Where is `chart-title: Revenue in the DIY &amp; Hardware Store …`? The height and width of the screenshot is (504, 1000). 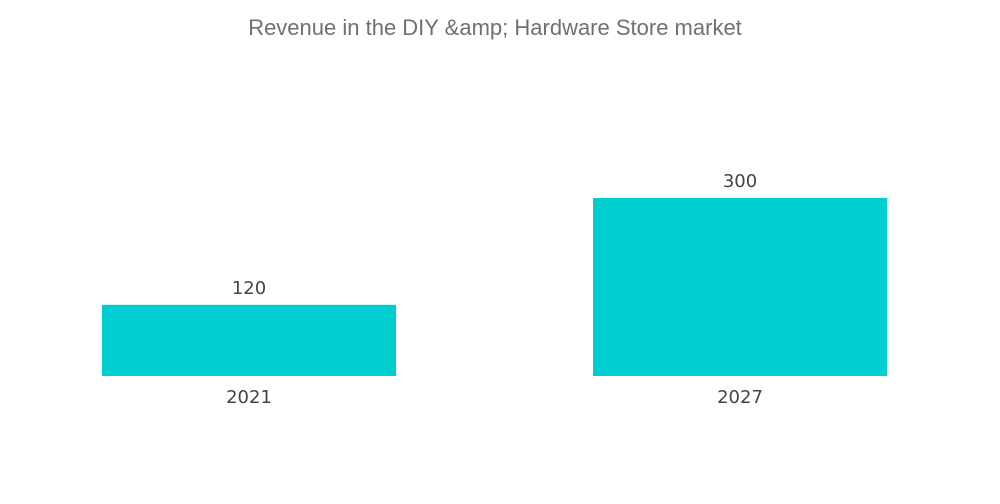
chart-title: Revenue in the DIY &amp; Hardware Store … is located at coordinates (495, 27).